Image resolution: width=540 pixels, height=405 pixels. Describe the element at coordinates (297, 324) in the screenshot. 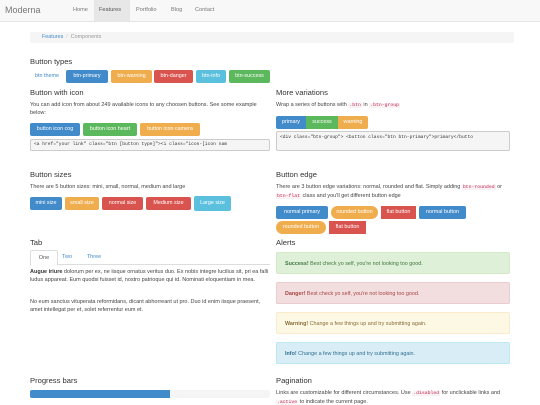

I see `strong: Warning!` at that location.